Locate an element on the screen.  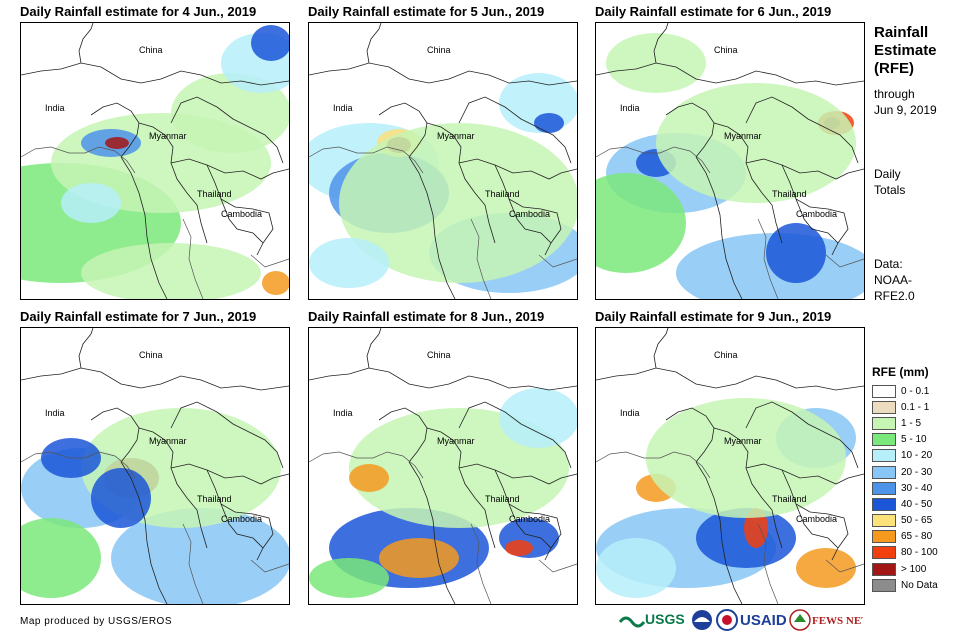
legend-item: 0 - 0.1 is located at coordinates (905, 391).